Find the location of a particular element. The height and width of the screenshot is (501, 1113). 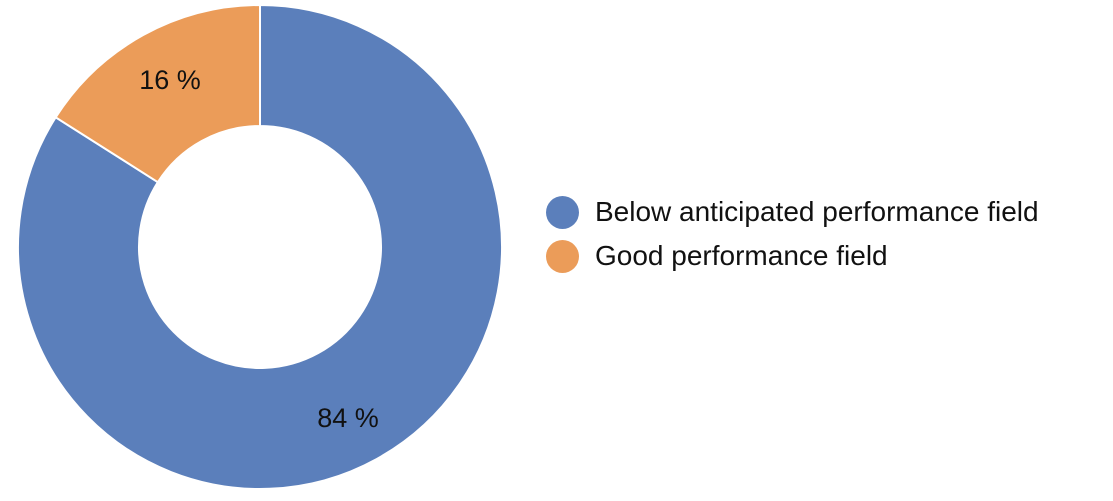

legend-item-good-performance: Good performance field is located at coordinates (792, 256).